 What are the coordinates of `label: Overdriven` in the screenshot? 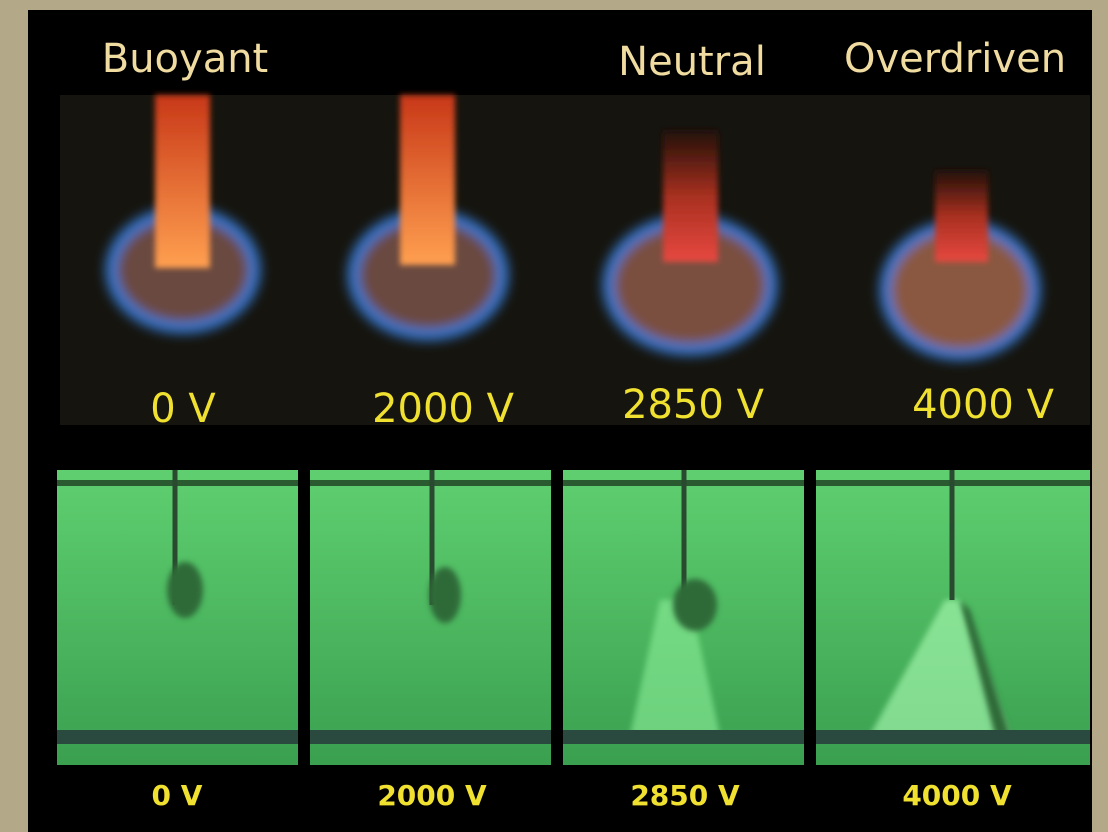 It's located at (955, 59).